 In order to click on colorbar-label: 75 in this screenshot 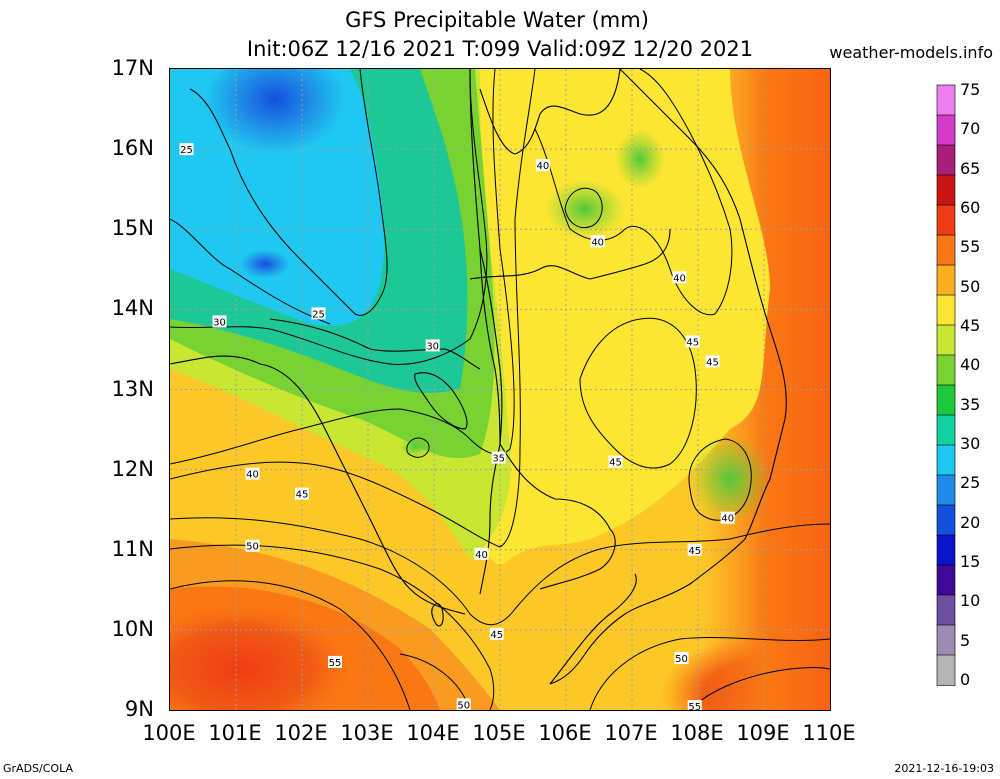, I will do `click(970, 89)`.